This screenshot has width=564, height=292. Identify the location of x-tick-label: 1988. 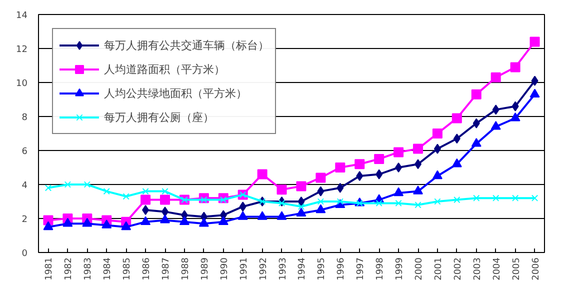
(185, 268).